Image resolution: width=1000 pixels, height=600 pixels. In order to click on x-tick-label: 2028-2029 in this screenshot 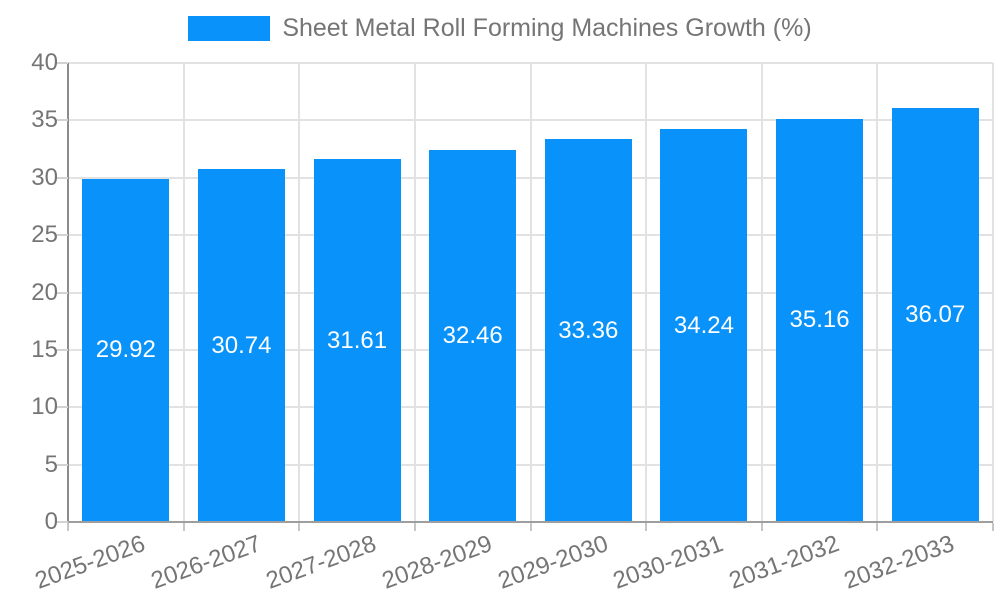, I will do `click(437, 562)`.